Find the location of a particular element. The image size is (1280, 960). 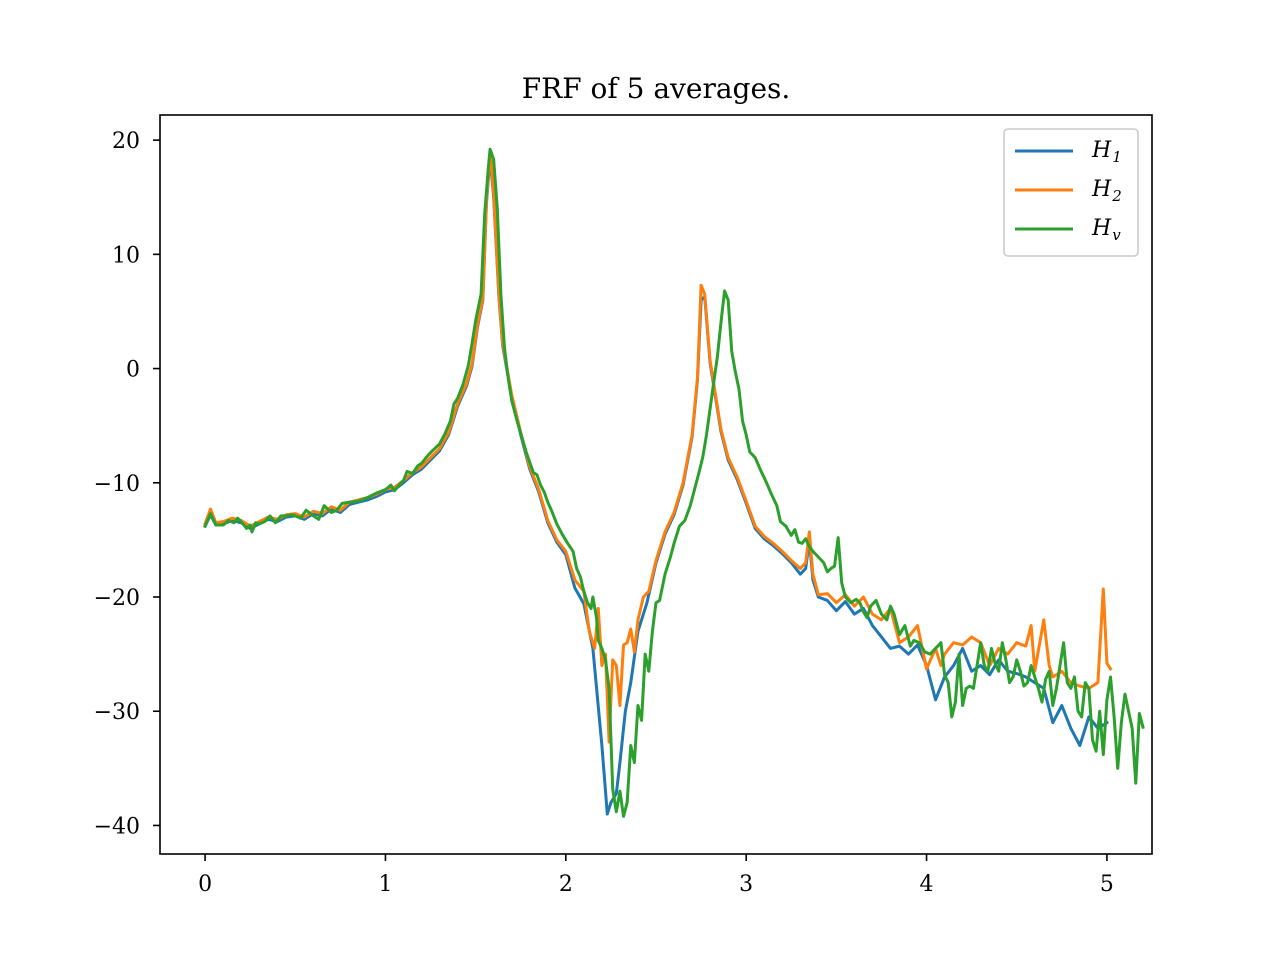

y-tick-label: 20 is located at coordinates (126, 141).